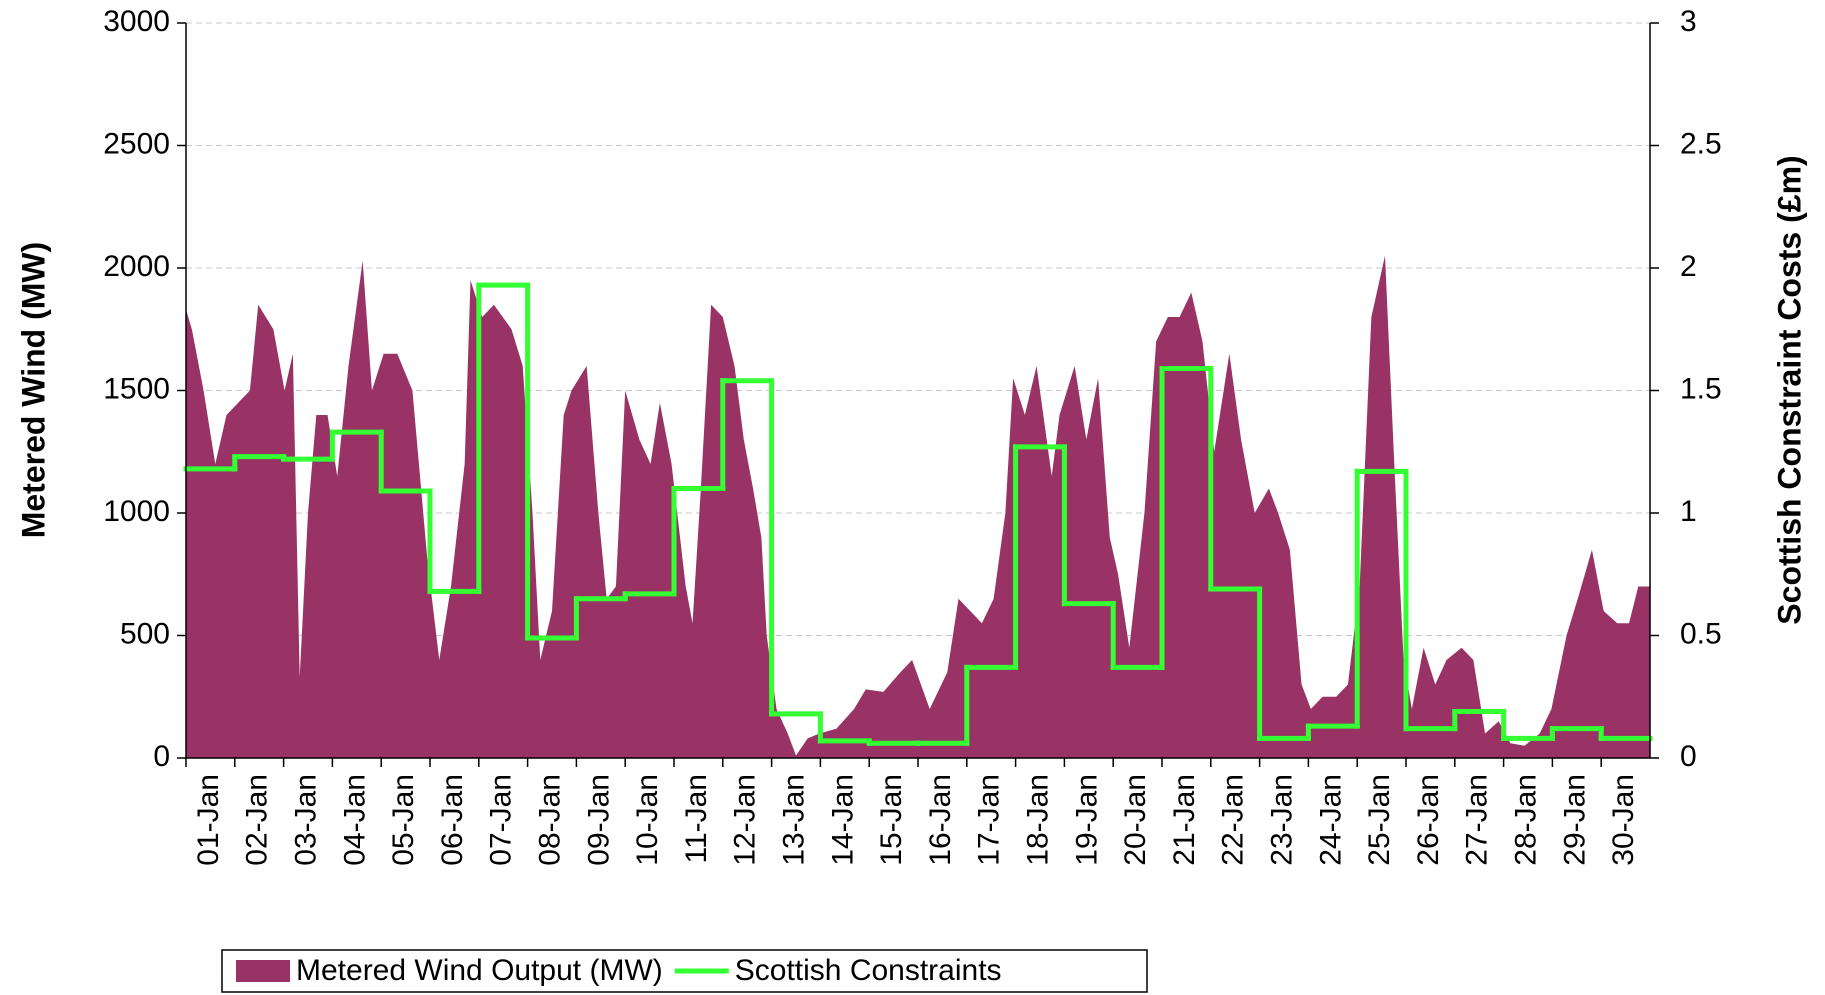 The height and width of the screenshot is (995, 1825). What do you see at coordinates (1135, 820) in the screenshot?
I see `x-tick-label: 20-Jan` at bounding box center [1135, 820].